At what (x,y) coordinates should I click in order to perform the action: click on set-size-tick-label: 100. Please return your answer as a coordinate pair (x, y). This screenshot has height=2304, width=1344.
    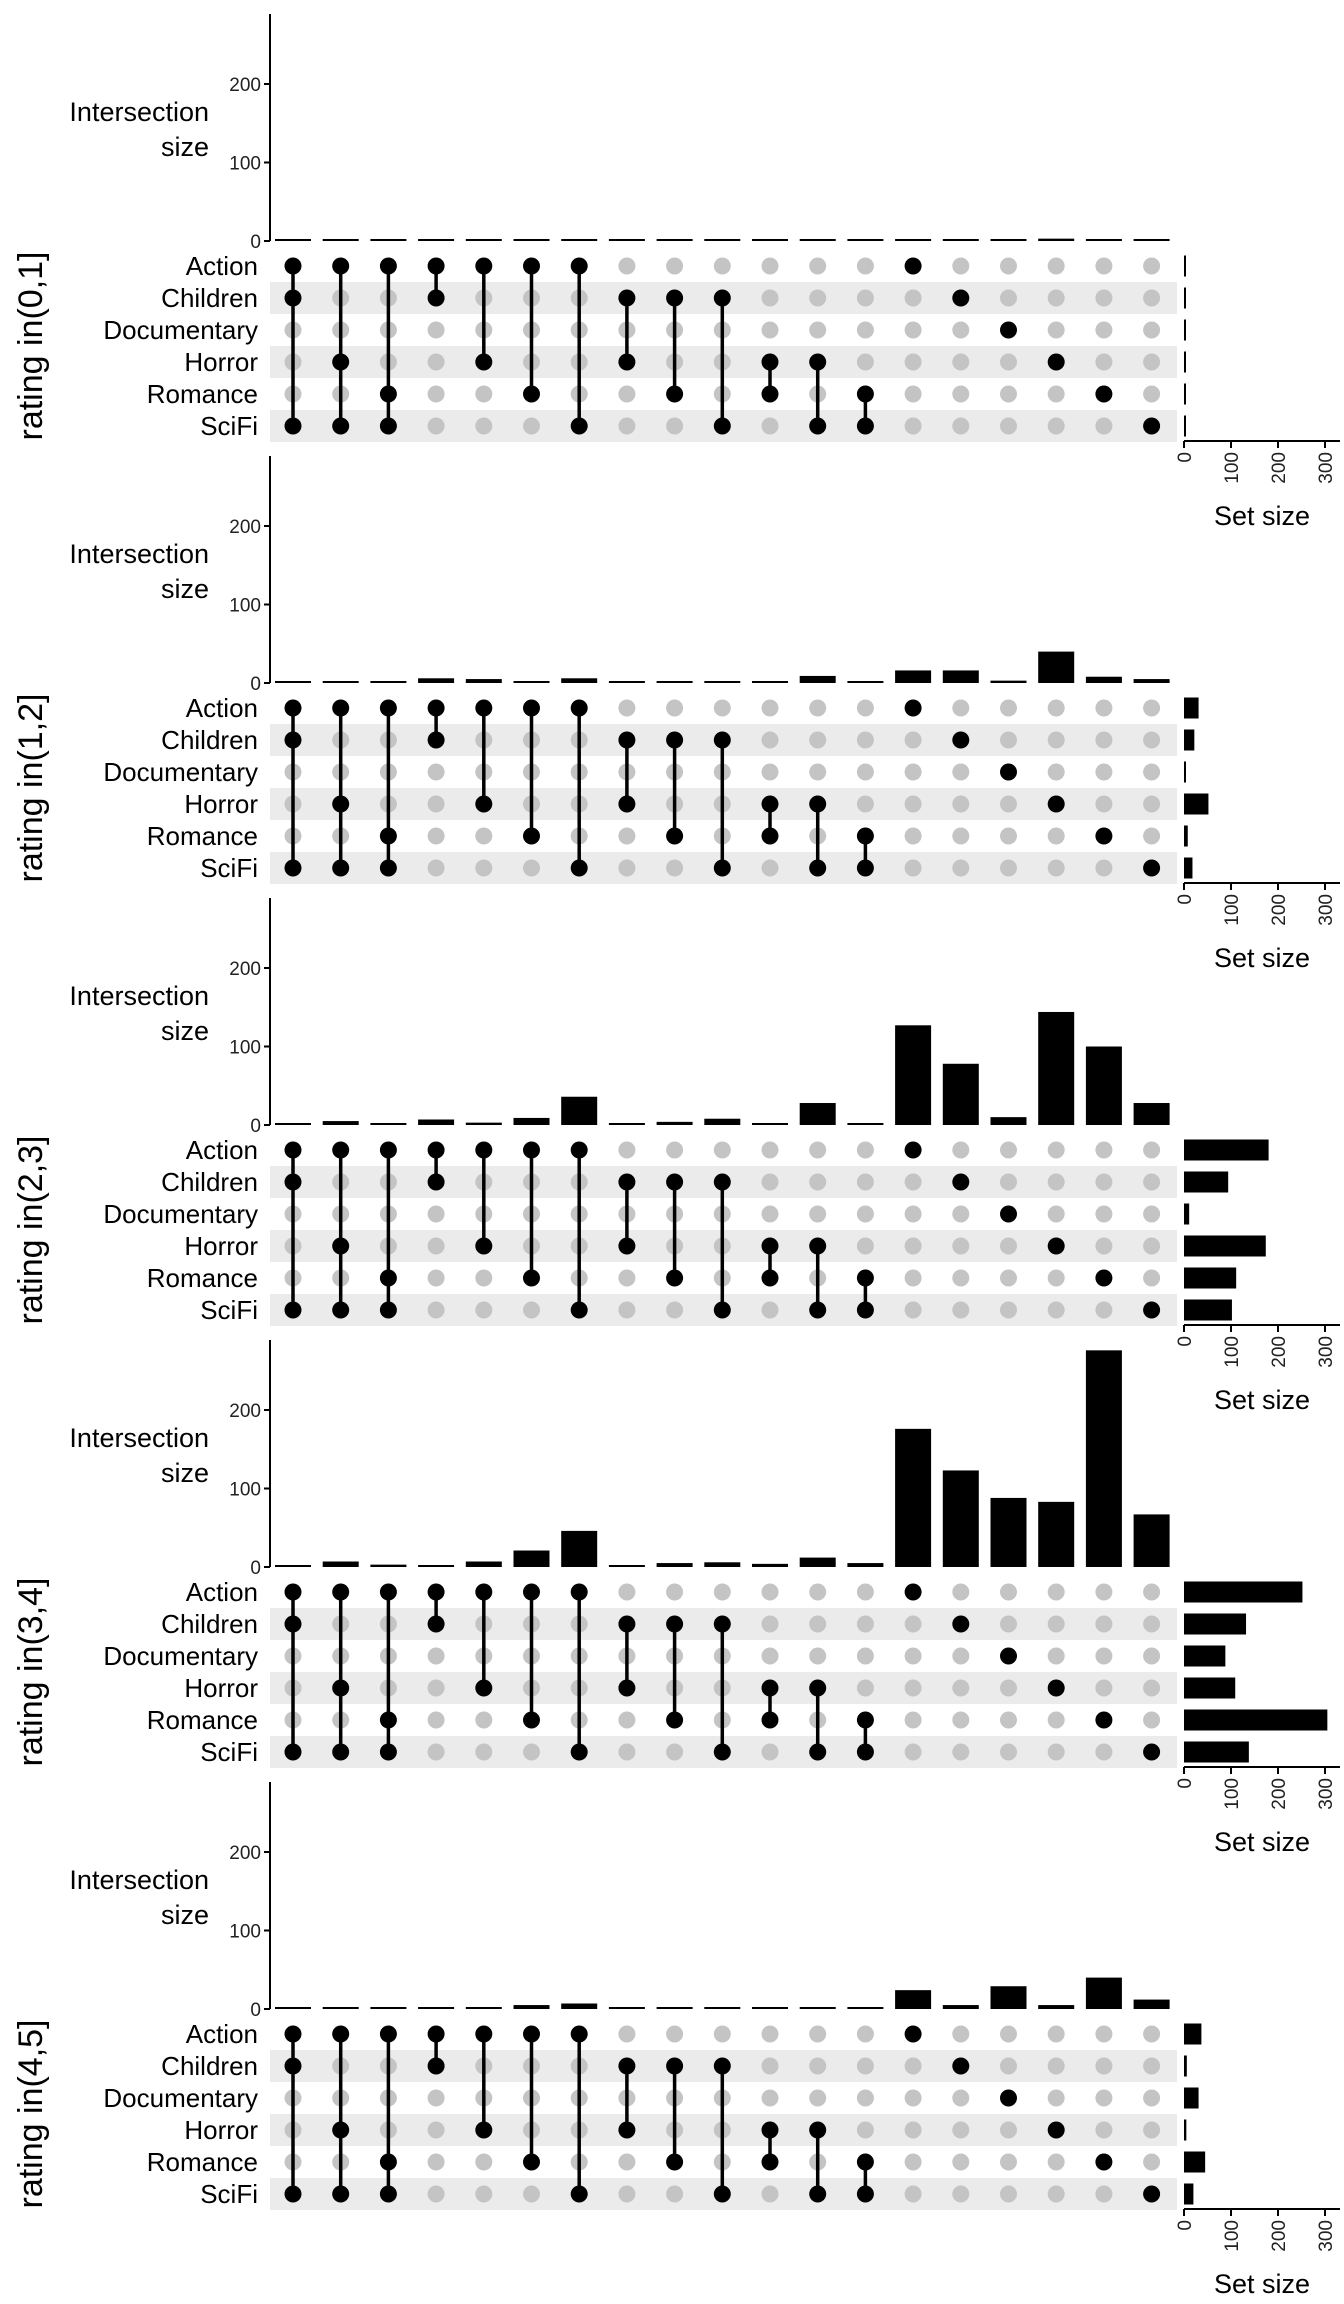
    Looking at the image, I should click on (1232, 1352).